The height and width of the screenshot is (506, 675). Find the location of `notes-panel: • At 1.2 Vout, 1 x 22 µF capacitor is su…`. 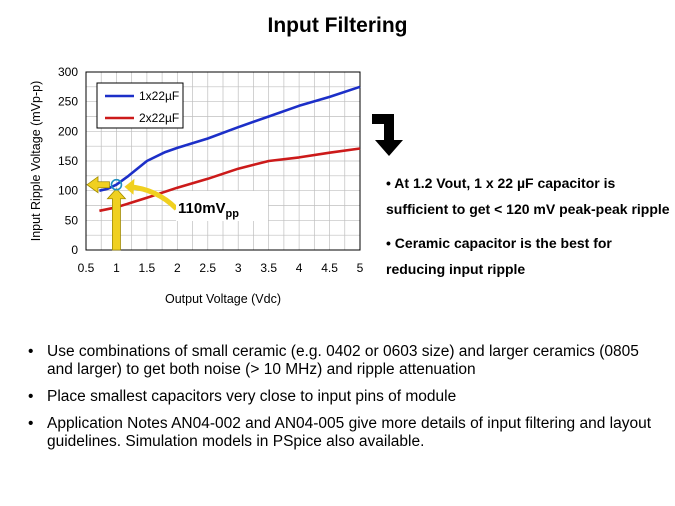

notes-panel: • At 1.2 Vout, 1 x 22 µF capacitor is su… is located at coordinates (528, 230).